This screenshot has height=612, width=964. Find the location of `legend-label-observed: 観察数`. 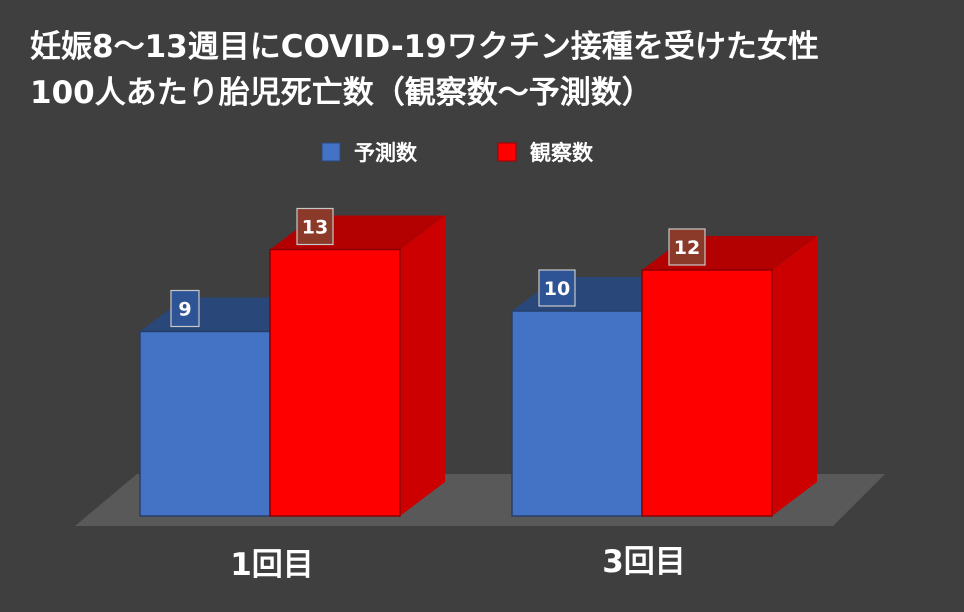

legend-label-observed: 観察数 is located at coordinates (562, 153).